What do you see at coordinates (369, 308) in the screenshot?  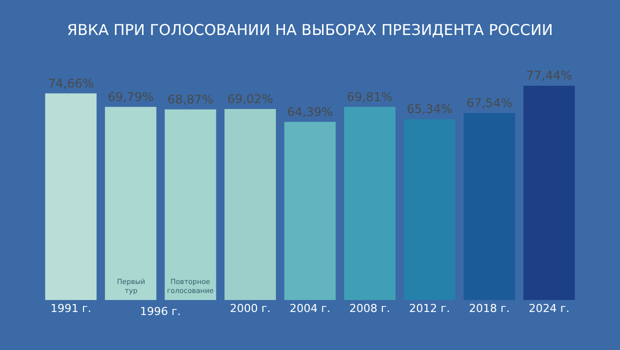 I see `x-tick-label: 2008 г.` at bounding box center [369, 308].